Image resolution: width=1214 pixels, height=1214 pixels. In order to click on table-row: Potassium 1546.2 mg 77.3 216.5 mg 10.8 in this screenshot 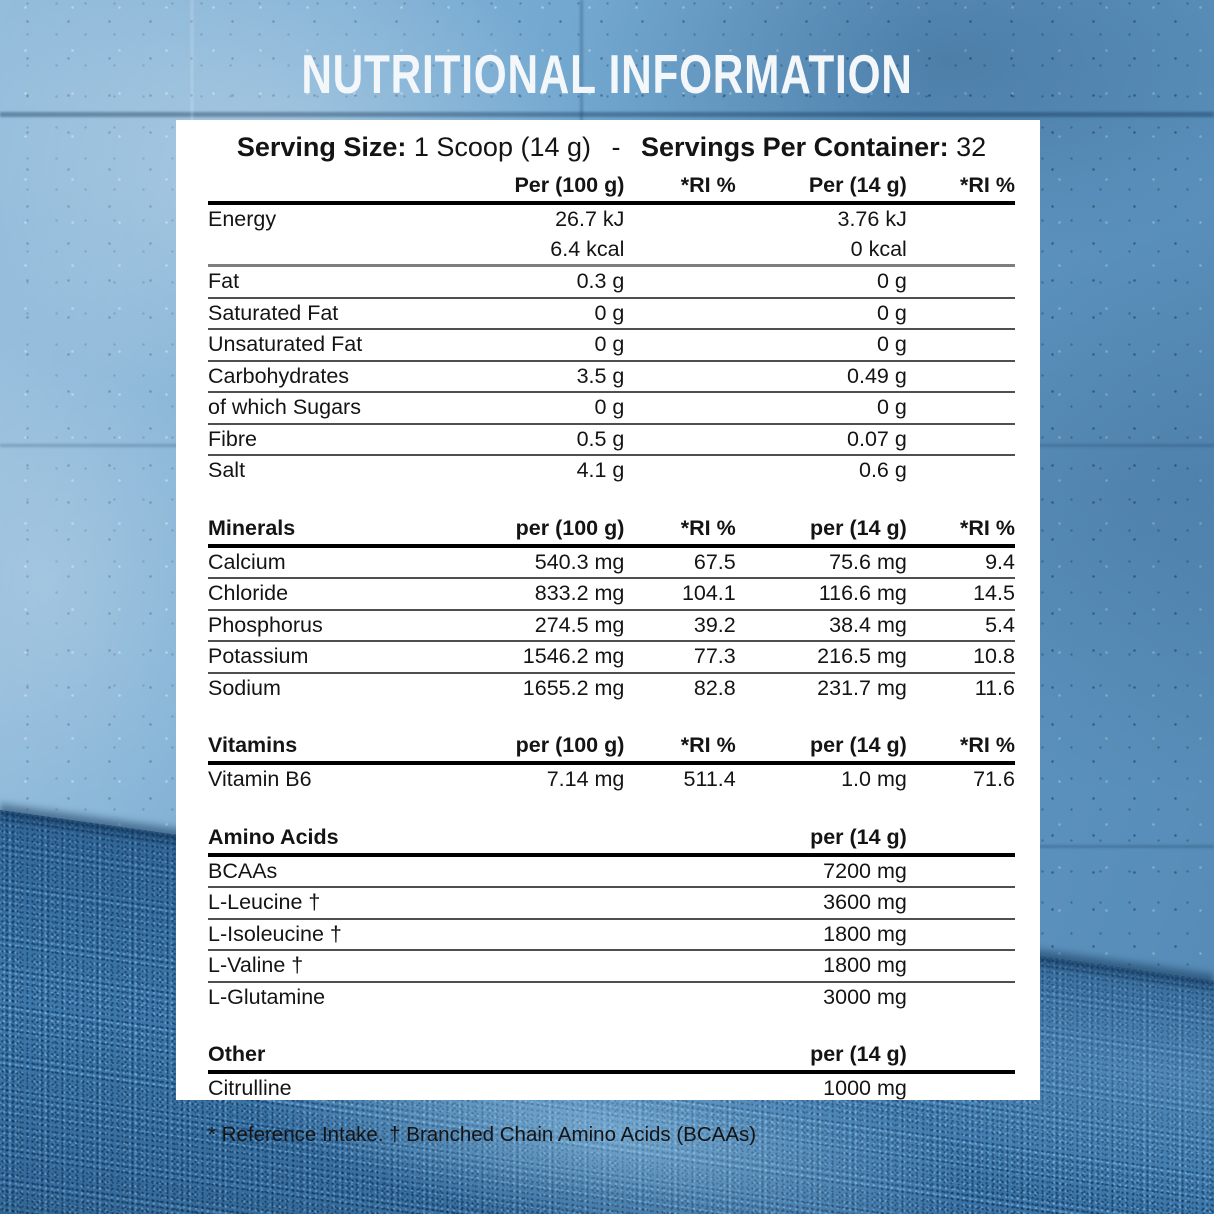, I will do `click(611, 658)`.